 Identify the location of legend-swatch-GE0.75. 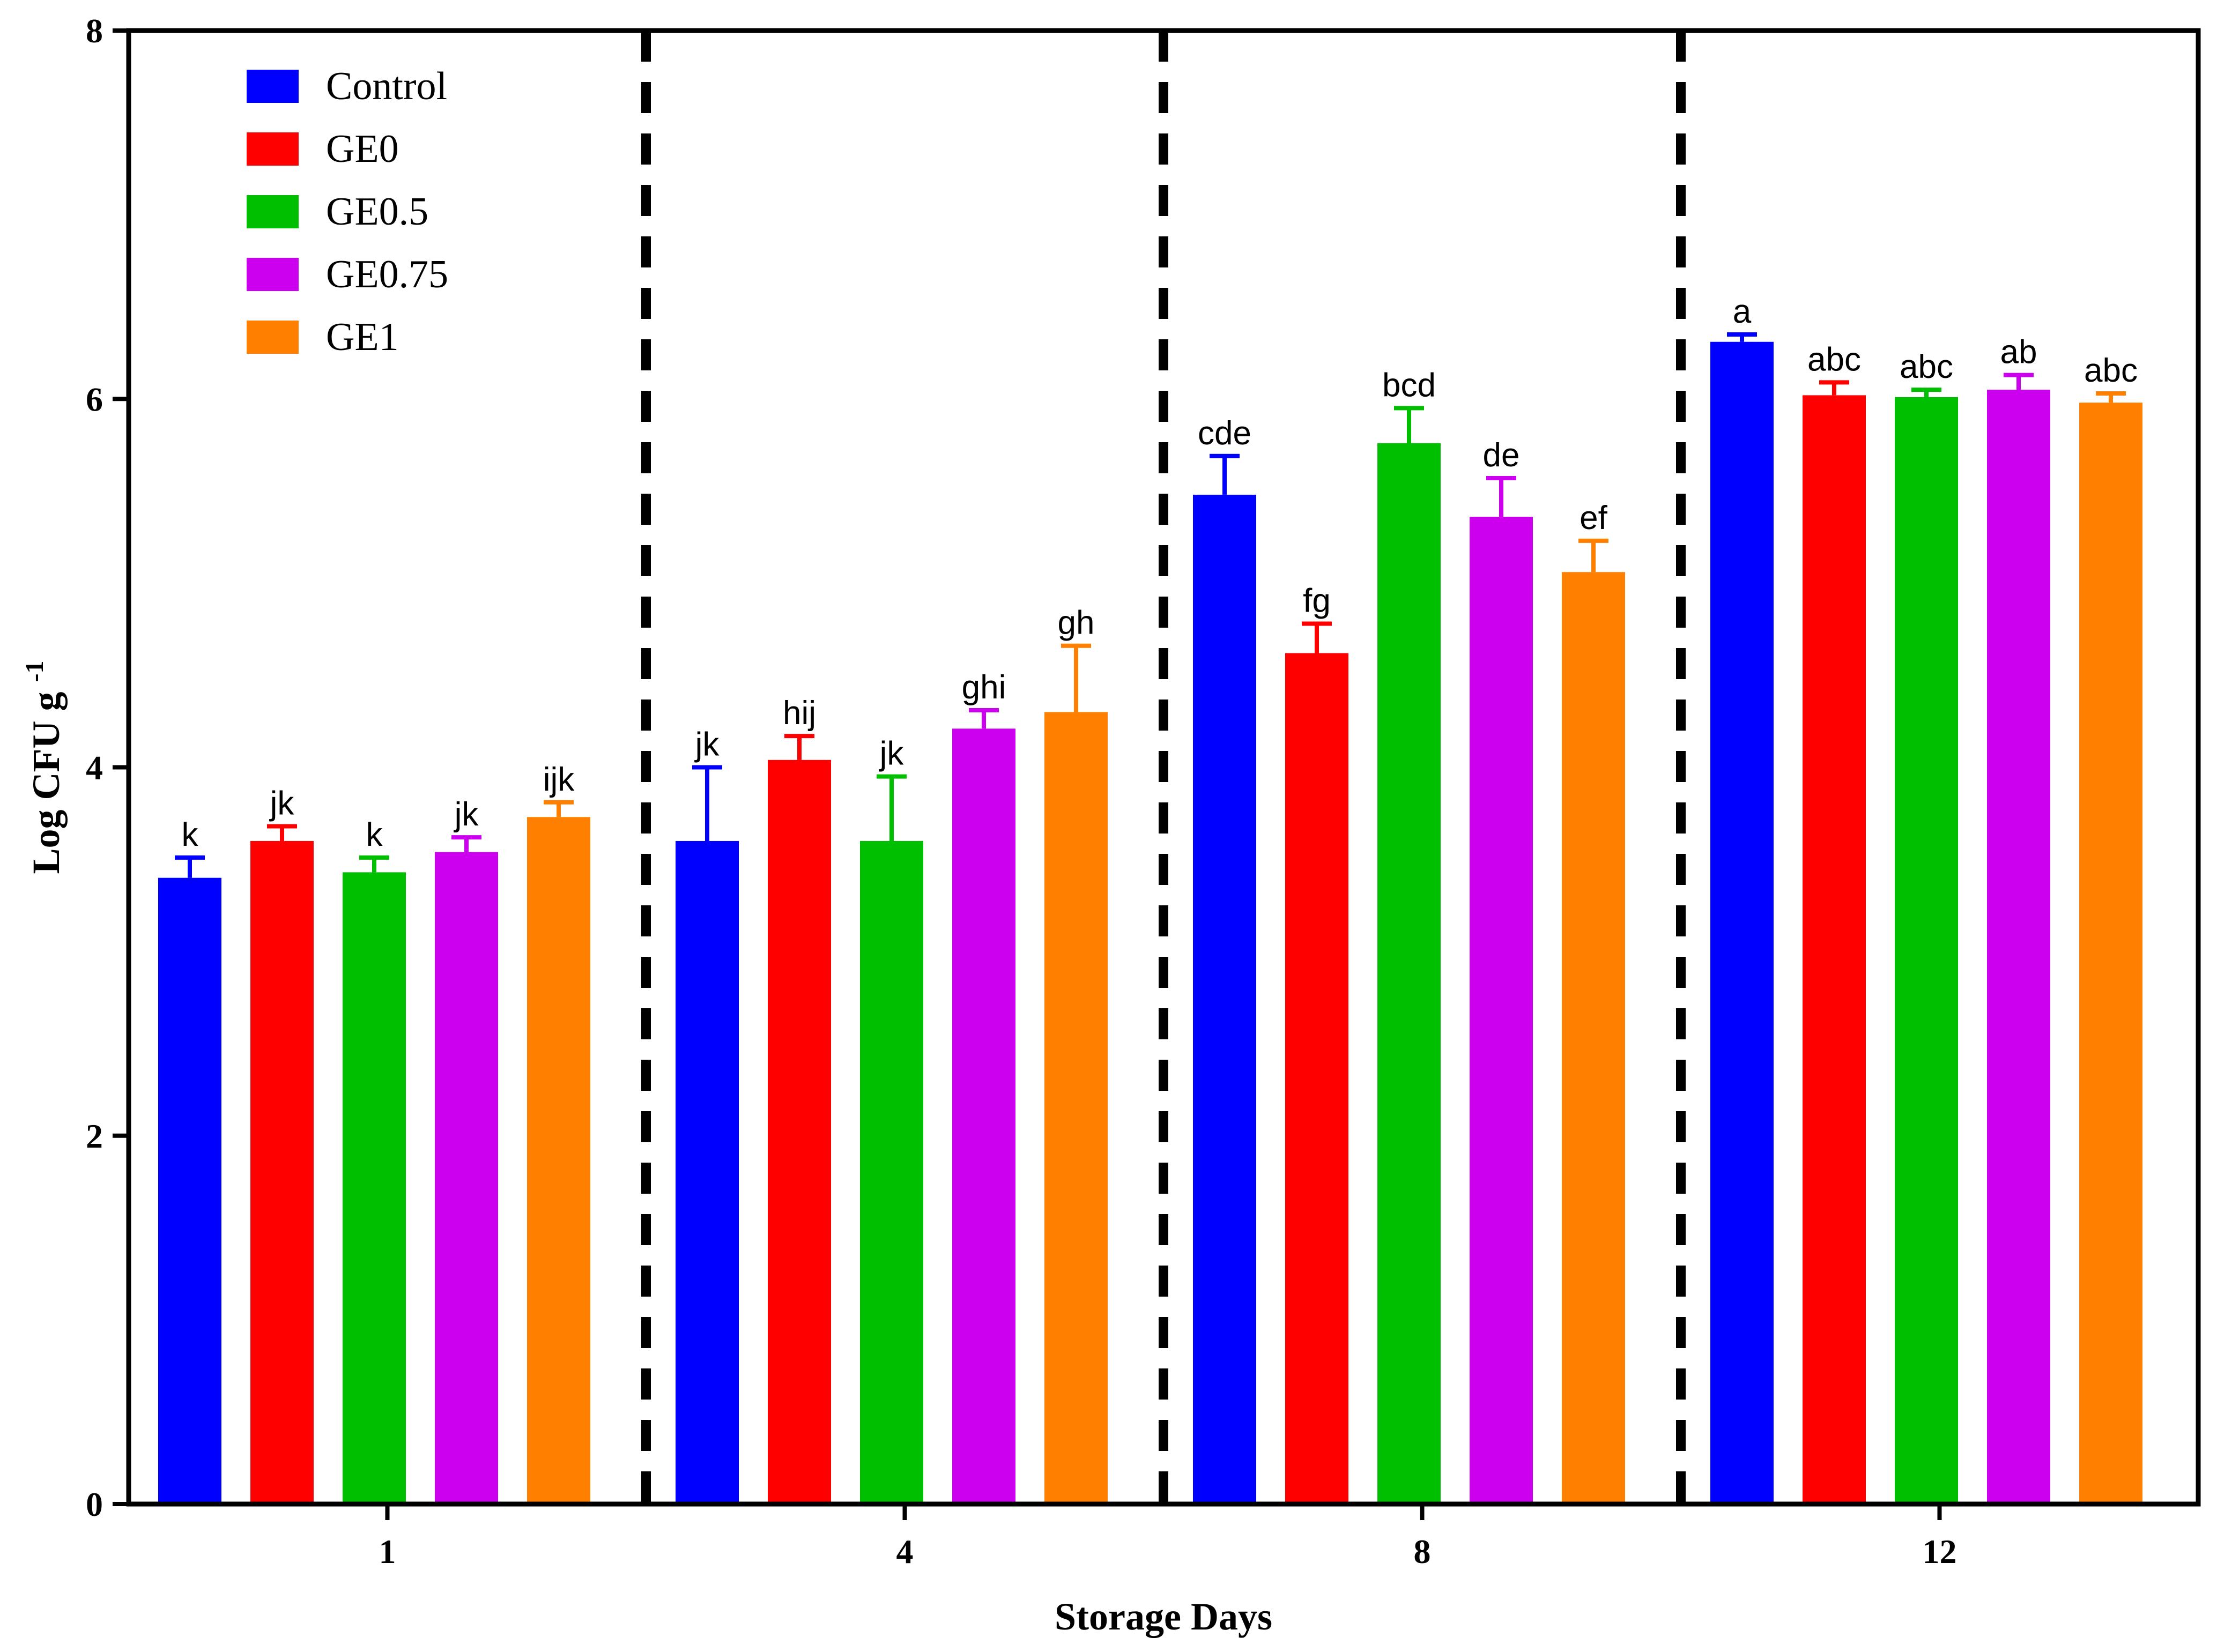
(273, 274).